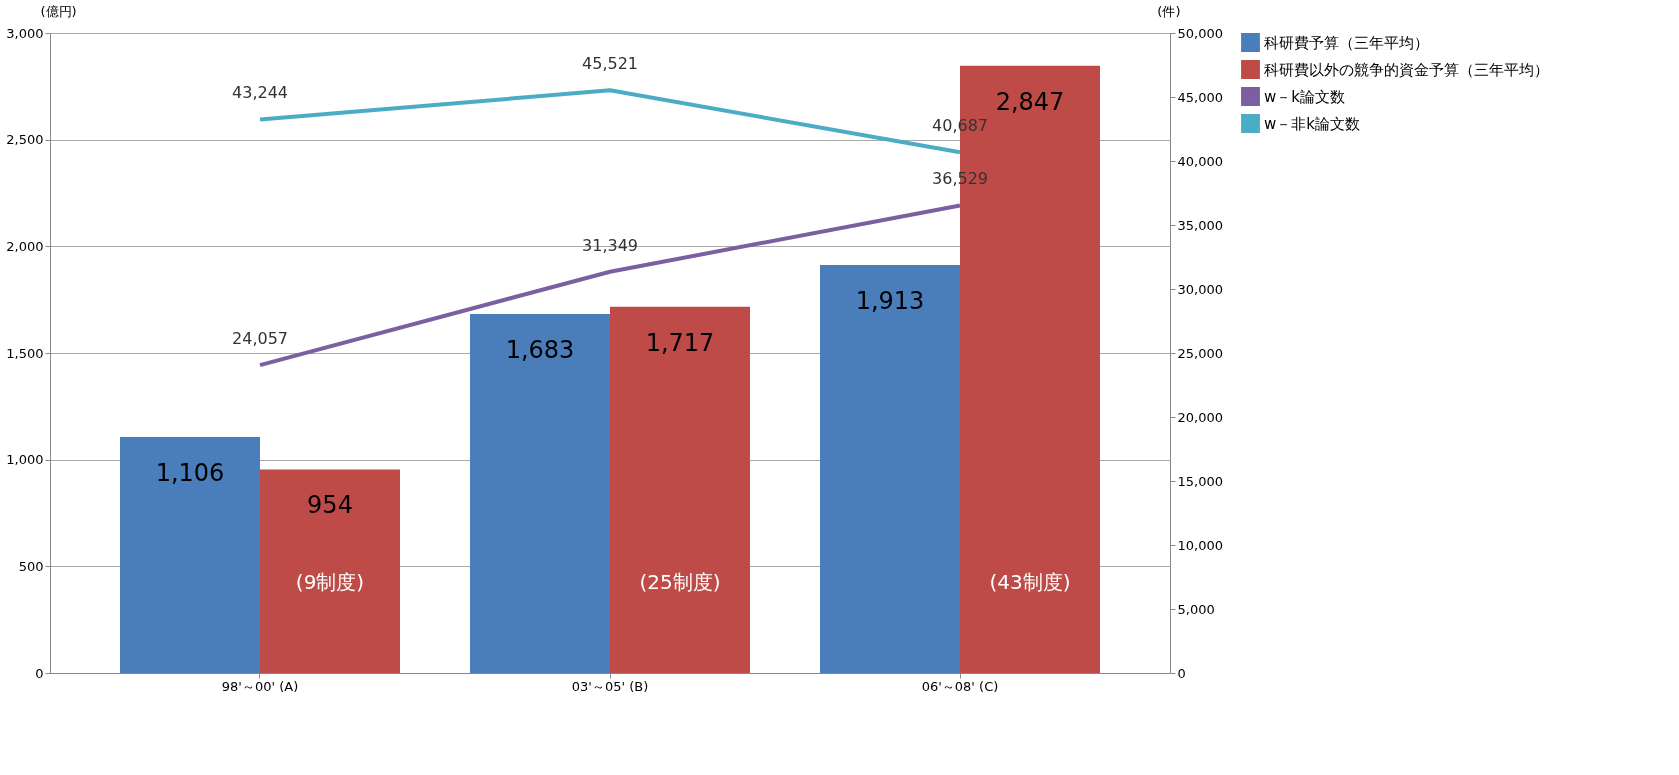 This screenshot has height=775, width=1679. What do you see at coordinates (25, 353) in the screenshot?
I see `y-tick-label: 1,500` at bounding box center [25, 353].